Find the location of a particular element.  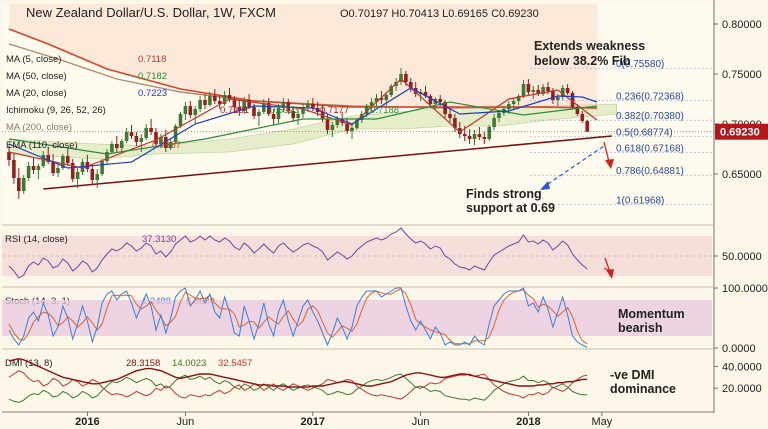

dmi-tick-label: 20.0000 is located at coordinates (742, 389).